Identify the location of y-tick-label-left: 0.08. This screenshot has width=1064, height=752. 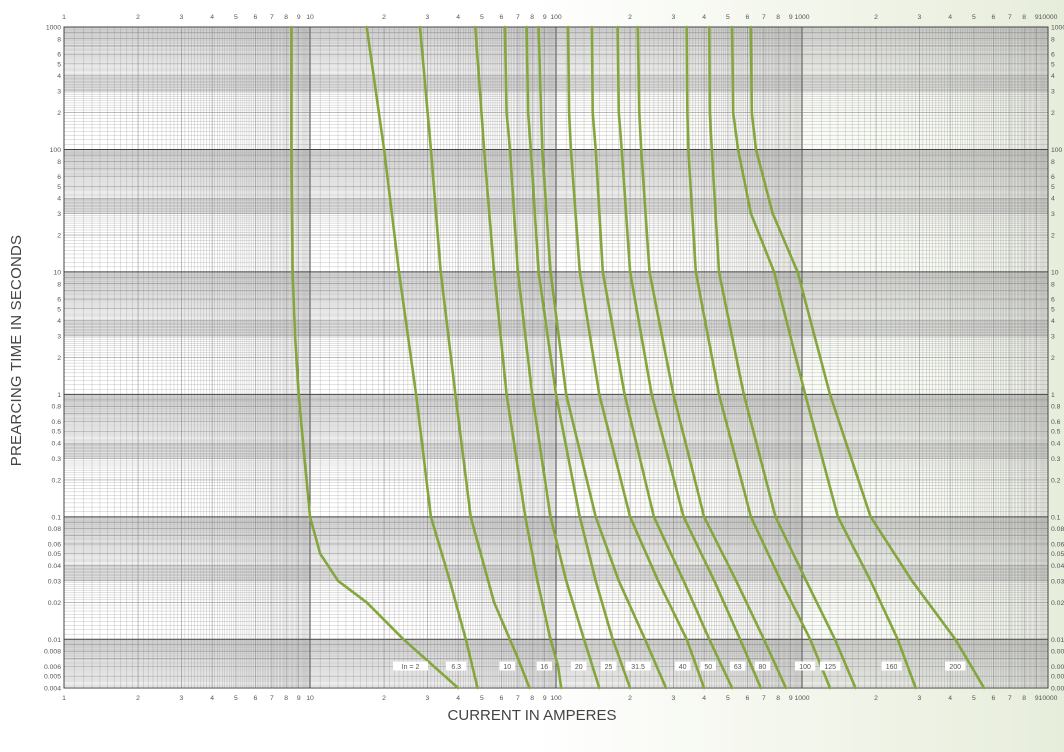
(54, 529).